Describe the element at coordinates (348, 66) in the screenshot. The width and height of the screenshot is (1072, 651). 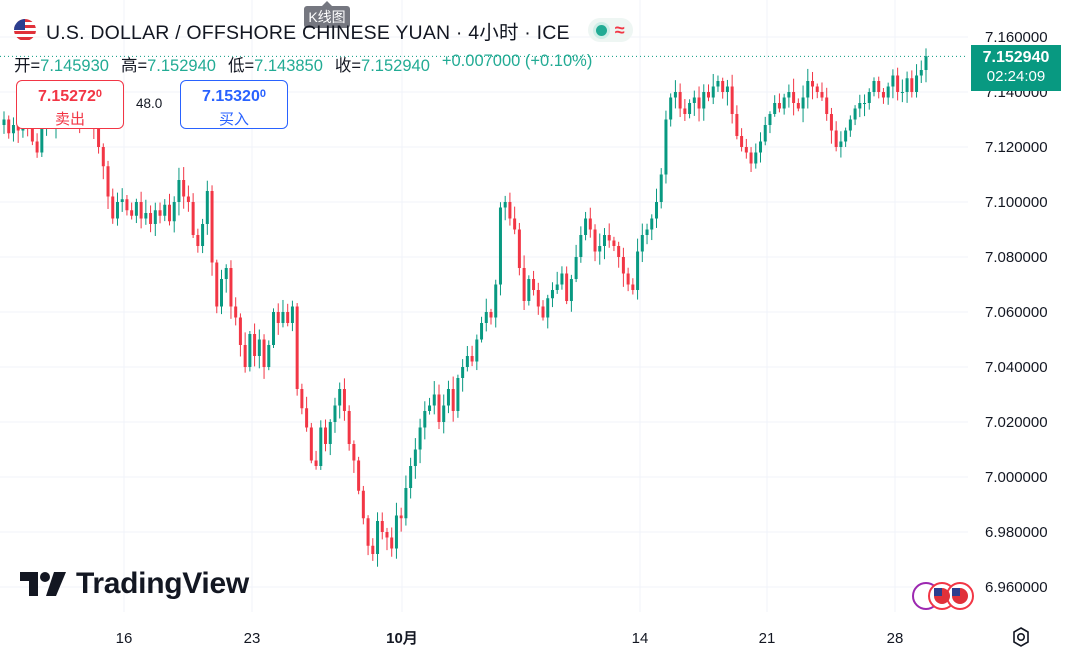
I see `close-label: 收=` at that location.